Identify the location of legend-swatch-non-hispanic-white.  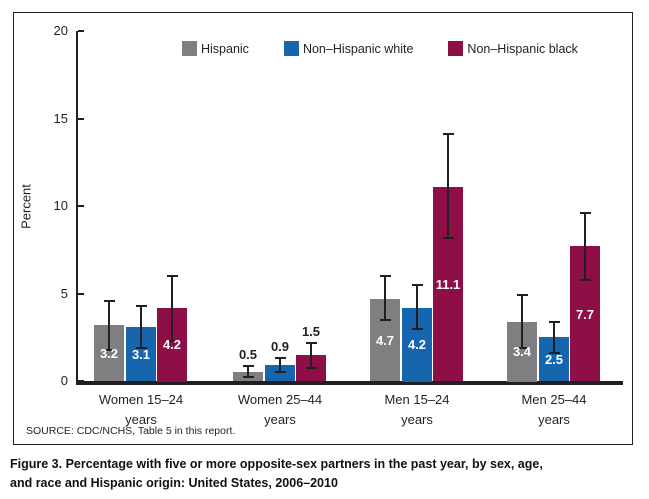
(291, 48).